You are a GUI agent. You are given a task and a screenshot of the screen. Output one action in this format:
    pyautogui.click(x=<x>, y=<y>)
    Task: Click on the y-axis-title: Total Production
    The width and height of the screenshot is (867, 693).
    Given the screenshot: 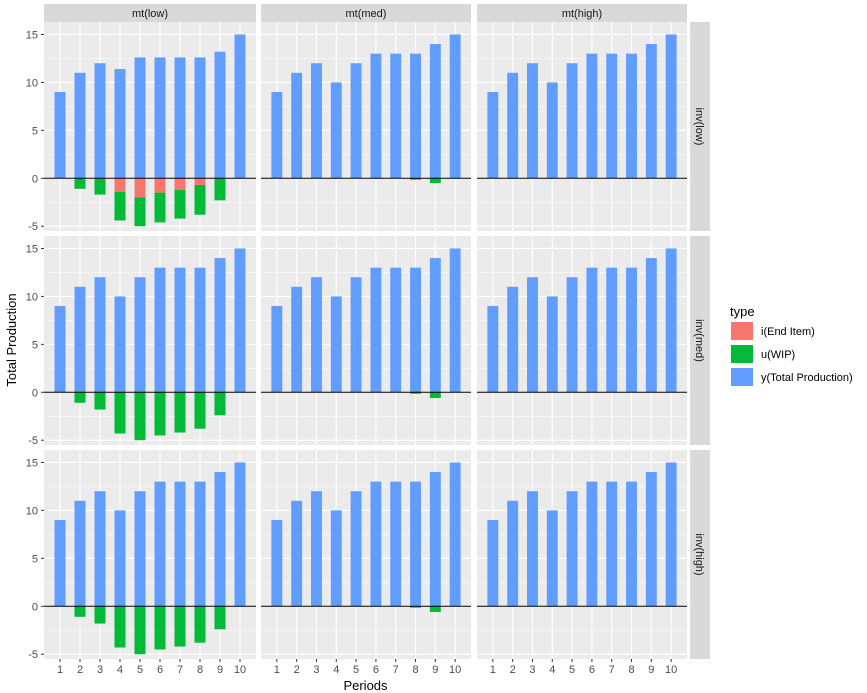 What is the action you would take?
    pyautogui.click(x=11, y=339)
    